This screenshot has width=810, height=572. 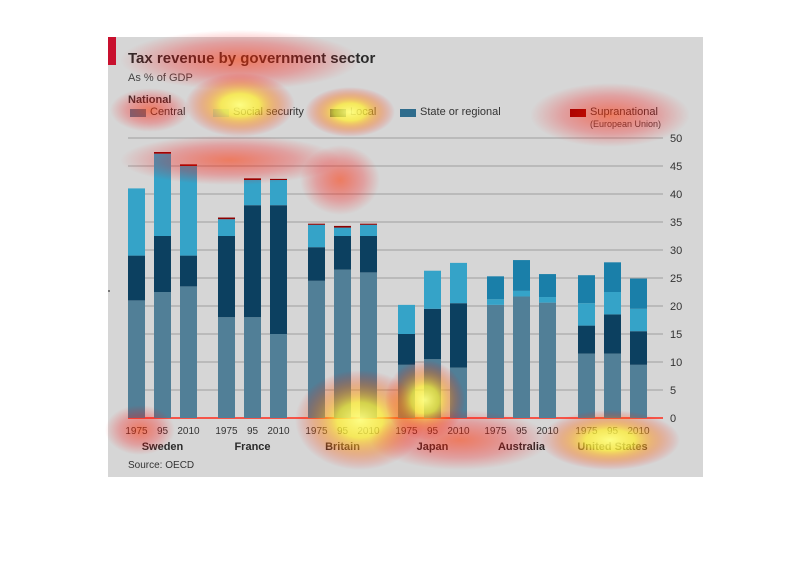 What do you see at coordinates (676, 279) in the screenshot?
I see `y-tick-label: 25` at bounding box center [676, 279].